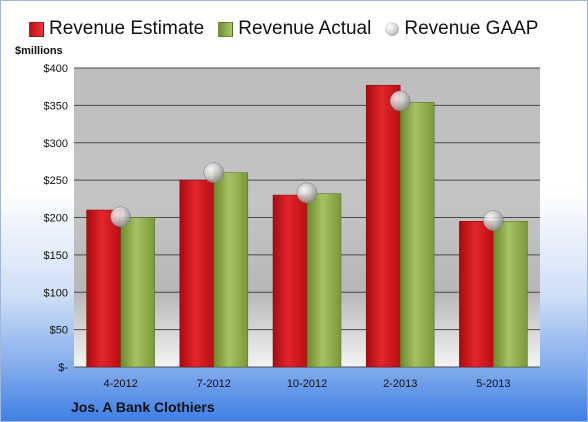 This screenshot has height=422, width=588. Describe the element at coordinates (392, 29) in the screenshot. I see `legend-swatch-gaap` at that location.